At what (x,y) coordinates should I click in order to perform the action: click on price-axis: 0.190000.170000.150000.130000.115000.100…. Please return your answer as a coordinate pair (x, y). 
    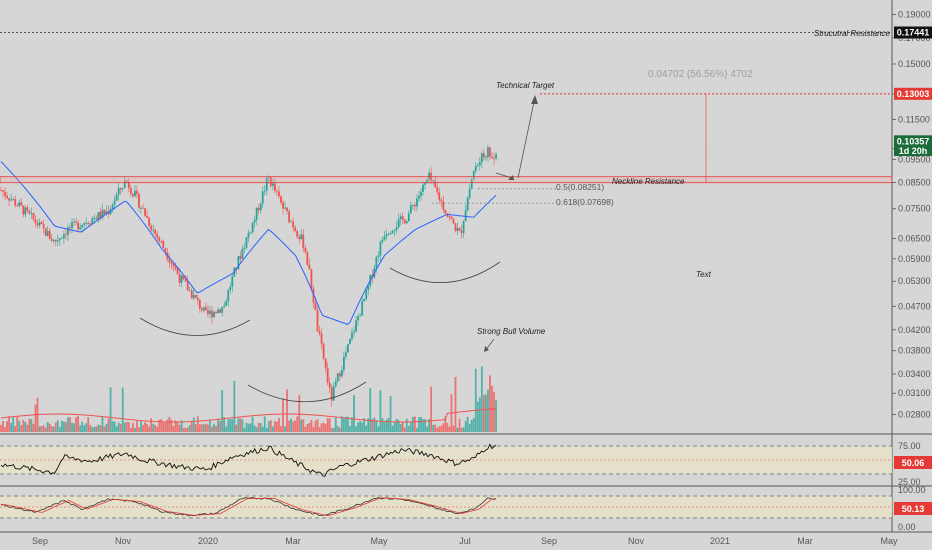
    Looking at the image, I should click on (911, 215).